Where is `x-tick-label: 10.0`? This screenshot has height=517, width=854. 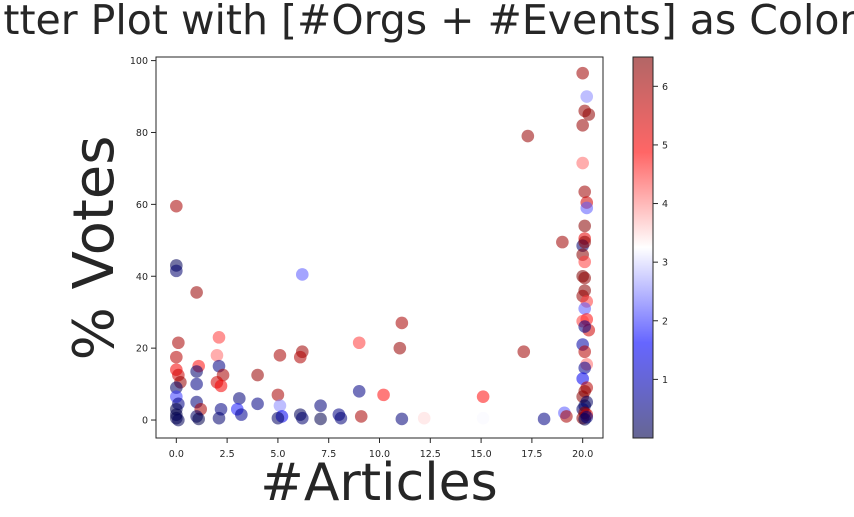 x-tick-label: 10.0 is located at coordinates (379, 454).